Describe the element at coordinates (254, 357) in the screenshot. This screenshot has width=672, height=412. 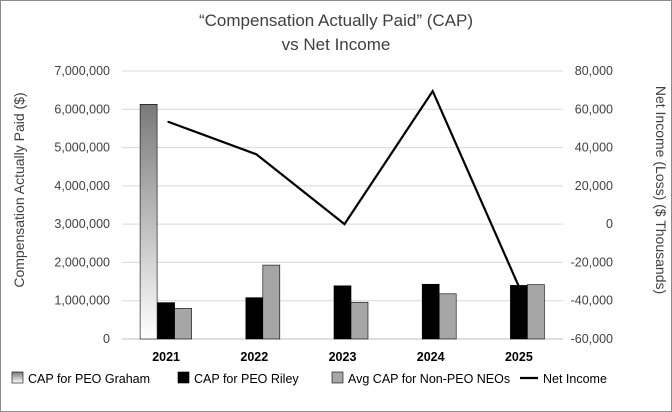
I see `x-tick-label: 2022` at that location.